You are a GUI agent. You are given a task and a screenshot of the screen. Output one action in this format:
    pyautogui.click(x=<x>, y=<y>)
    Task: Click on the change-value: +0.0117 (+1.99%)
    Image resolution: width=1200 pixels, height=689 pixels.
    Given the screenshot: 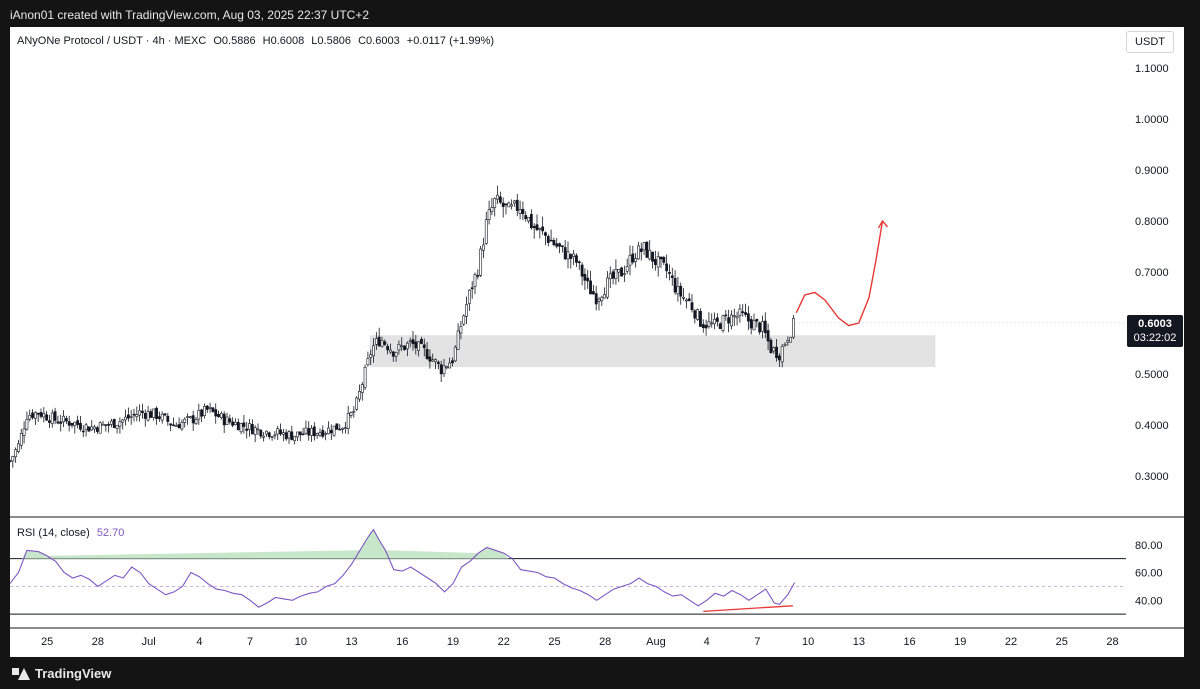 What is the action you would take?
    pyautogui.click(x=450, y=41)
    